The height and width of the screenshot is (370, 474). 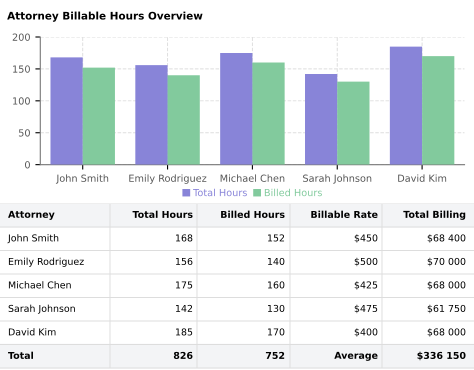 I want to click on text: Billed Hours, so click(x=253, y=214).